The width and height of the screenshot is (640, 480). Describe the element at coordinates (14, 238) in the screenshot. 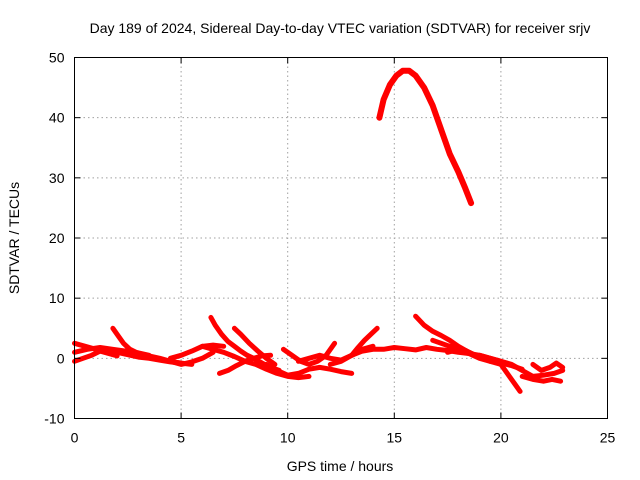

I see `y-axis-label: SDTVAR / TECUs` at that location.